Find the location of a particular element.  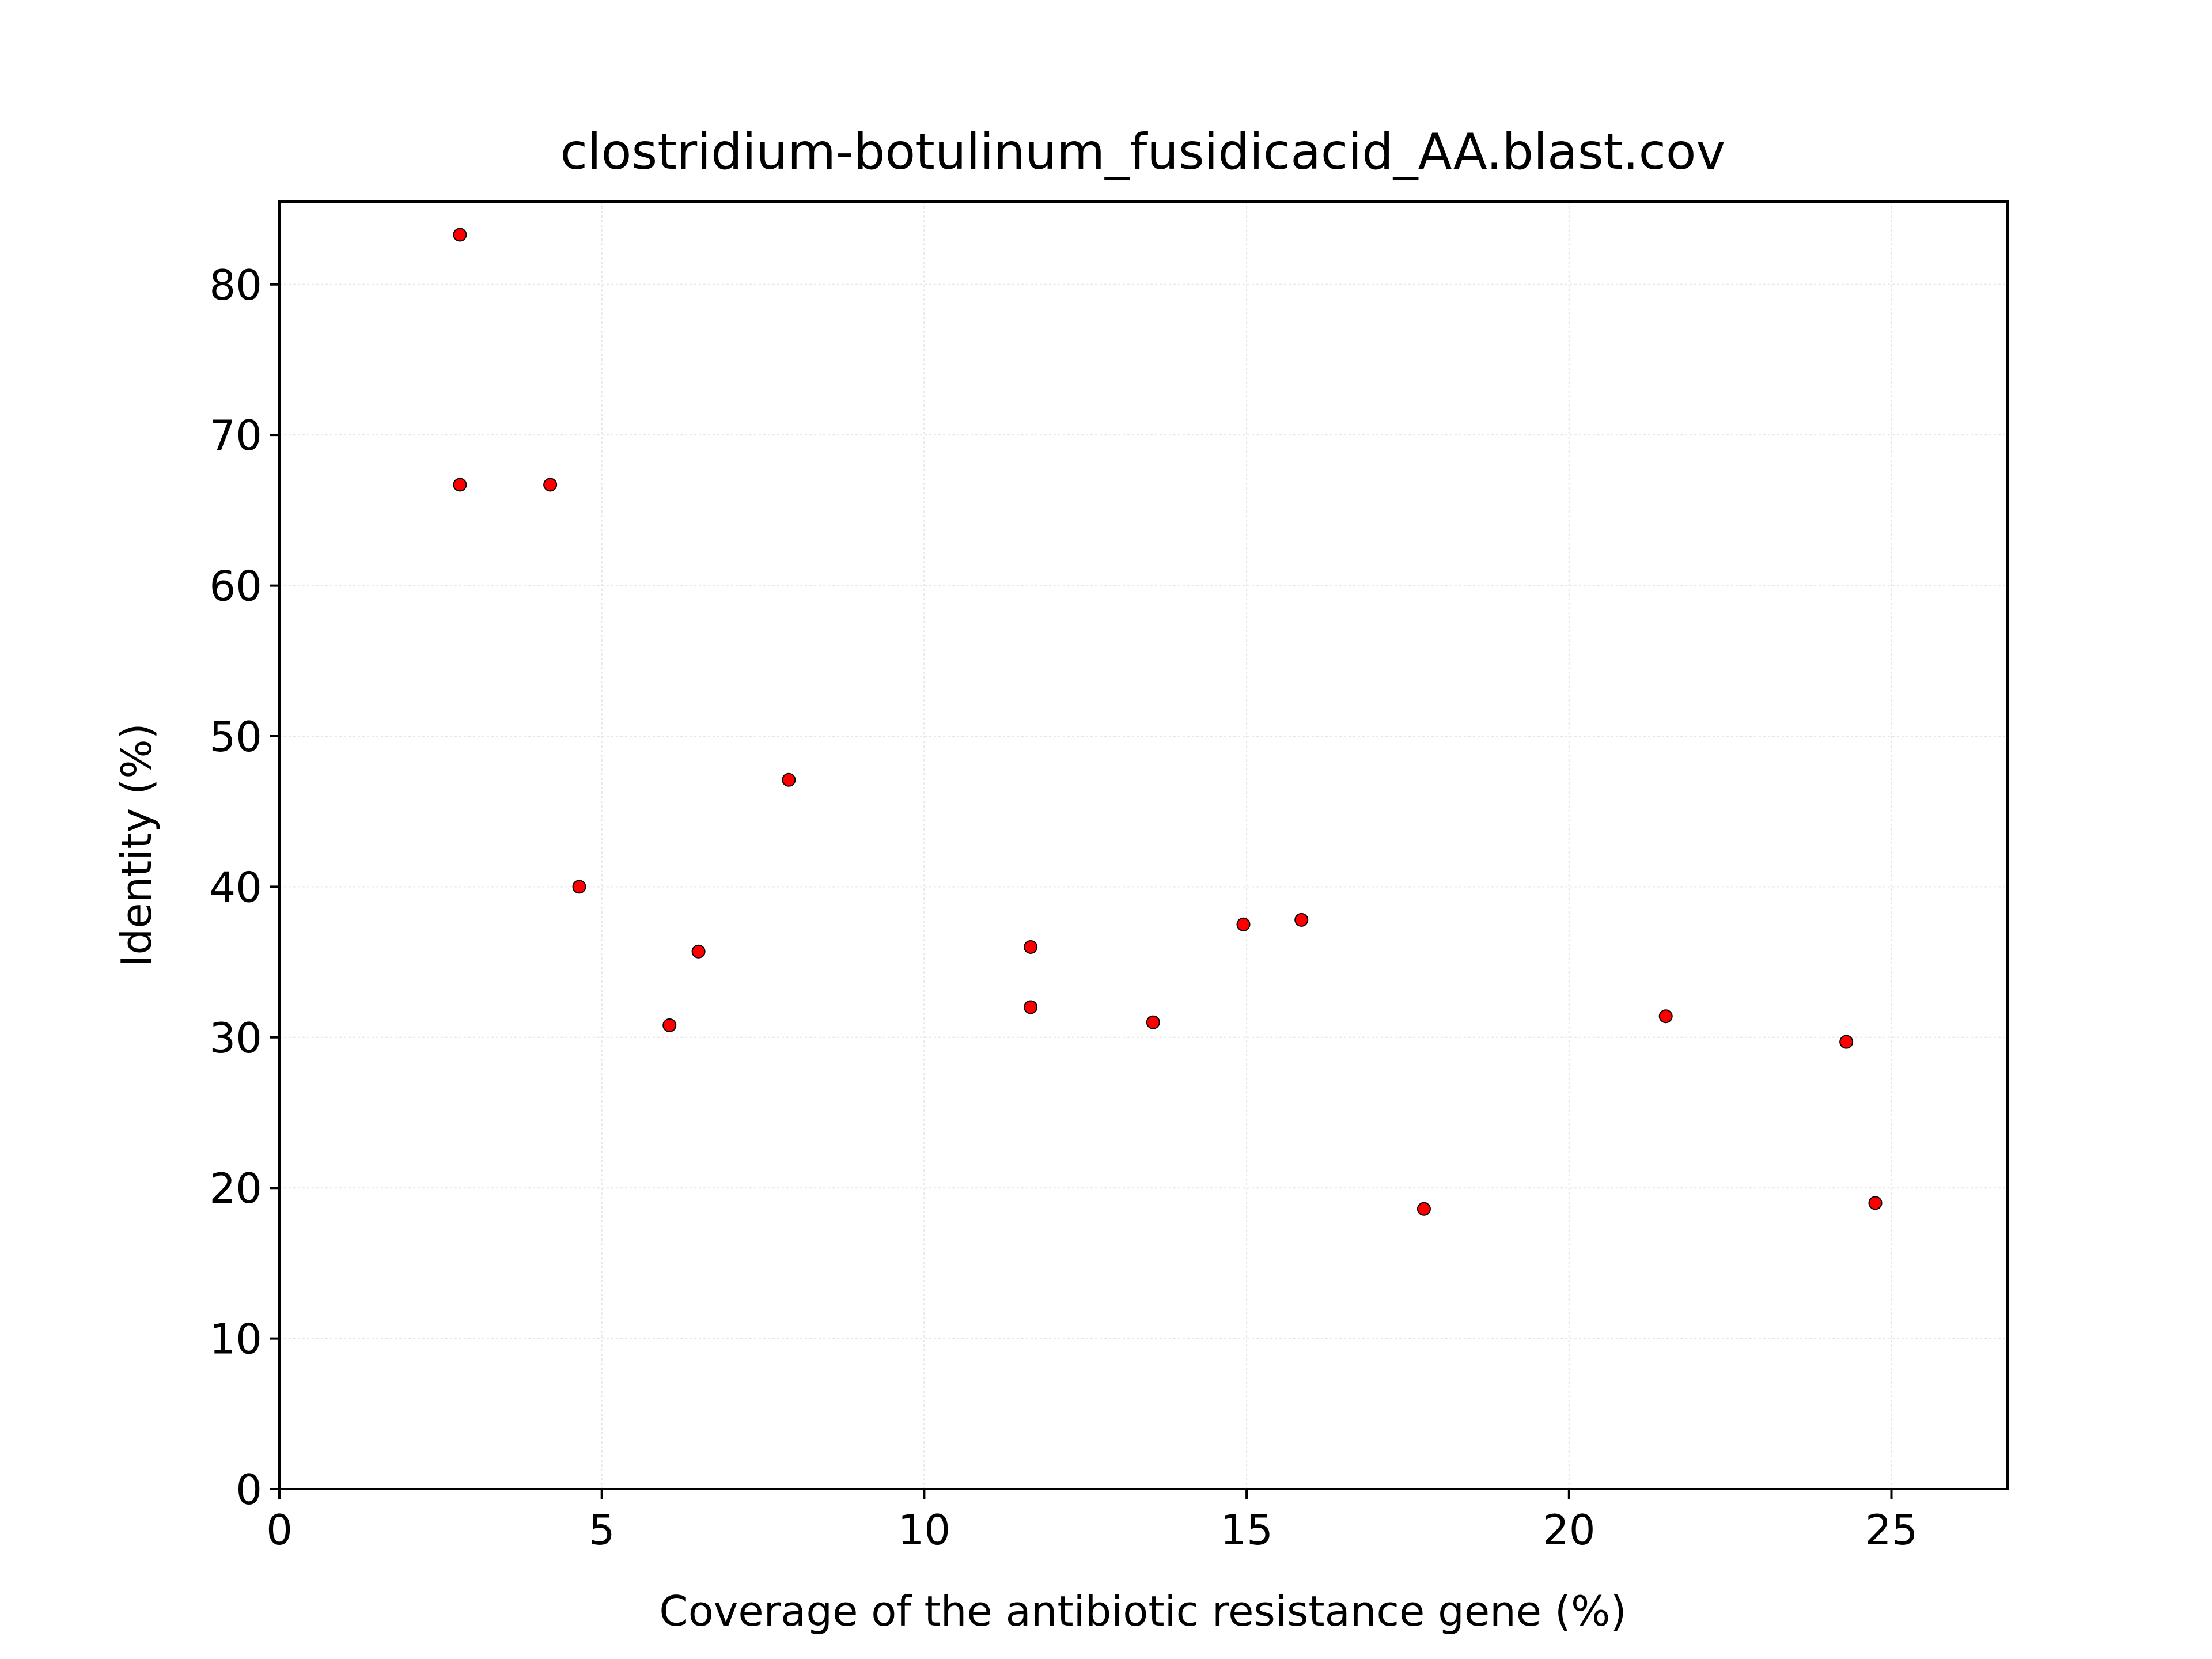

x-tick-label: 15 is located at coordinates (1247, 1530).